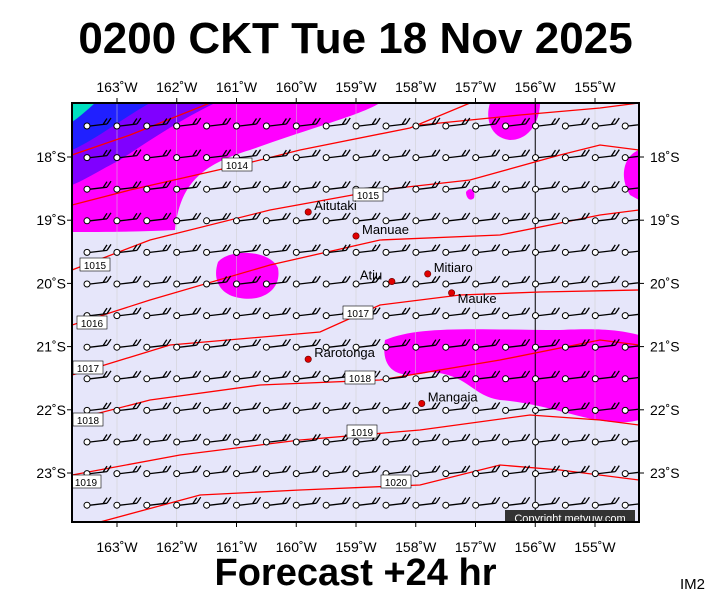 This screenshot has width=711, height=600. I want to click on isobar-label: 1017, so click(88, 367).